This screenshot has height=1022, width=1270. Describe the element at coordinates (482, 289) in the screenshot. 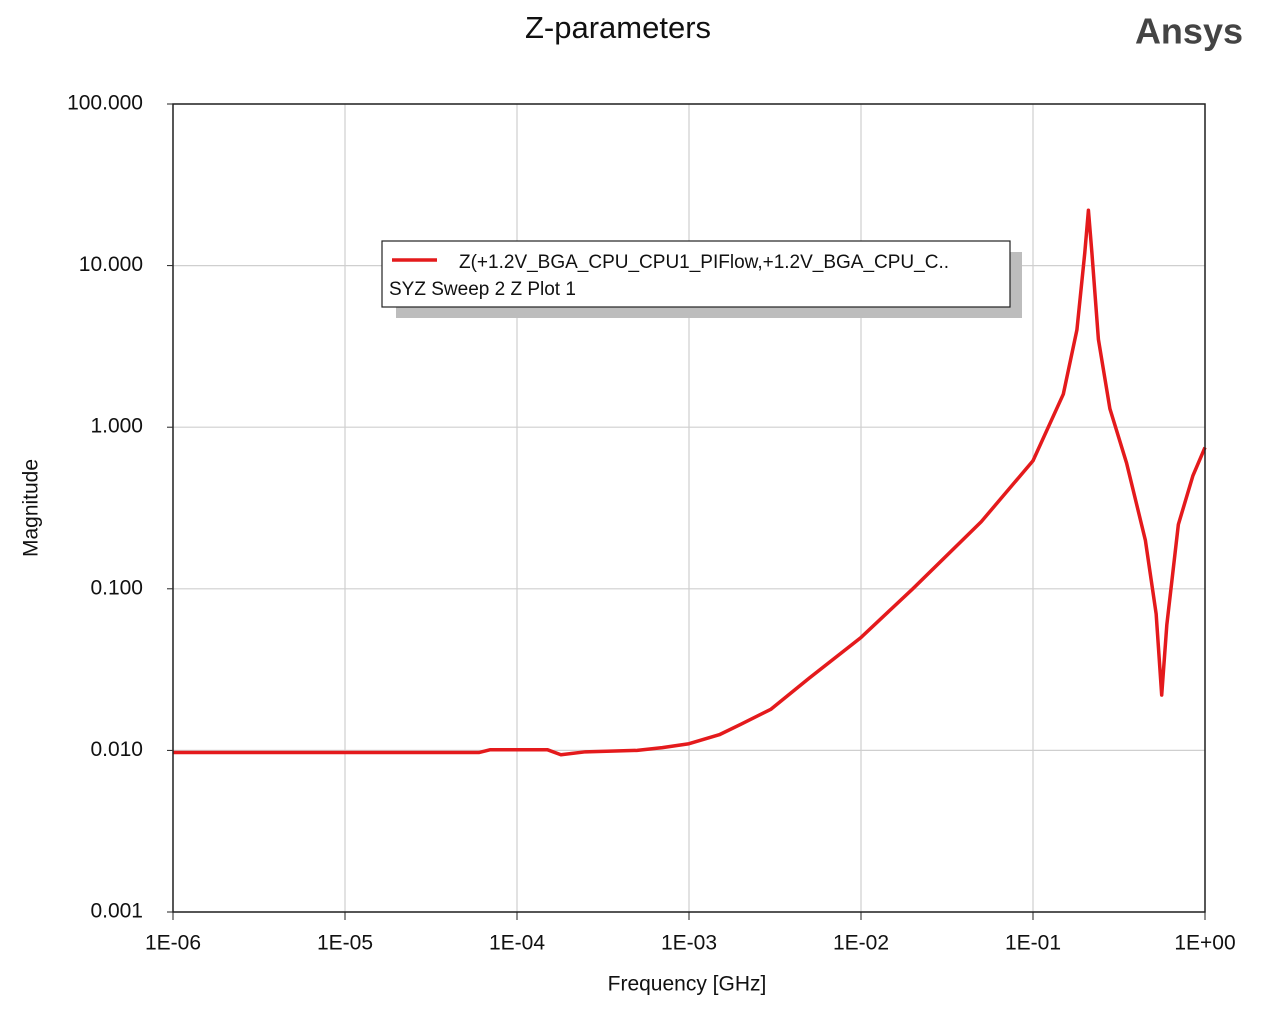

I see `legend-subtitle: SYZ Sweep 2 Z Plot 1` at that location.